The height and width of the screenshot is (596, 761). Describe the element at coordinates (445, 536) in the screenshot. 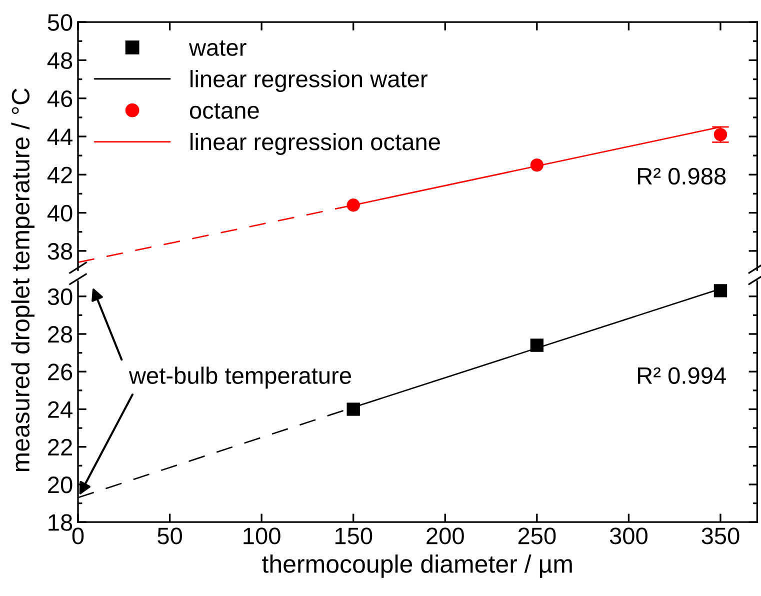

I see `x-tick-label: 200` at that location.